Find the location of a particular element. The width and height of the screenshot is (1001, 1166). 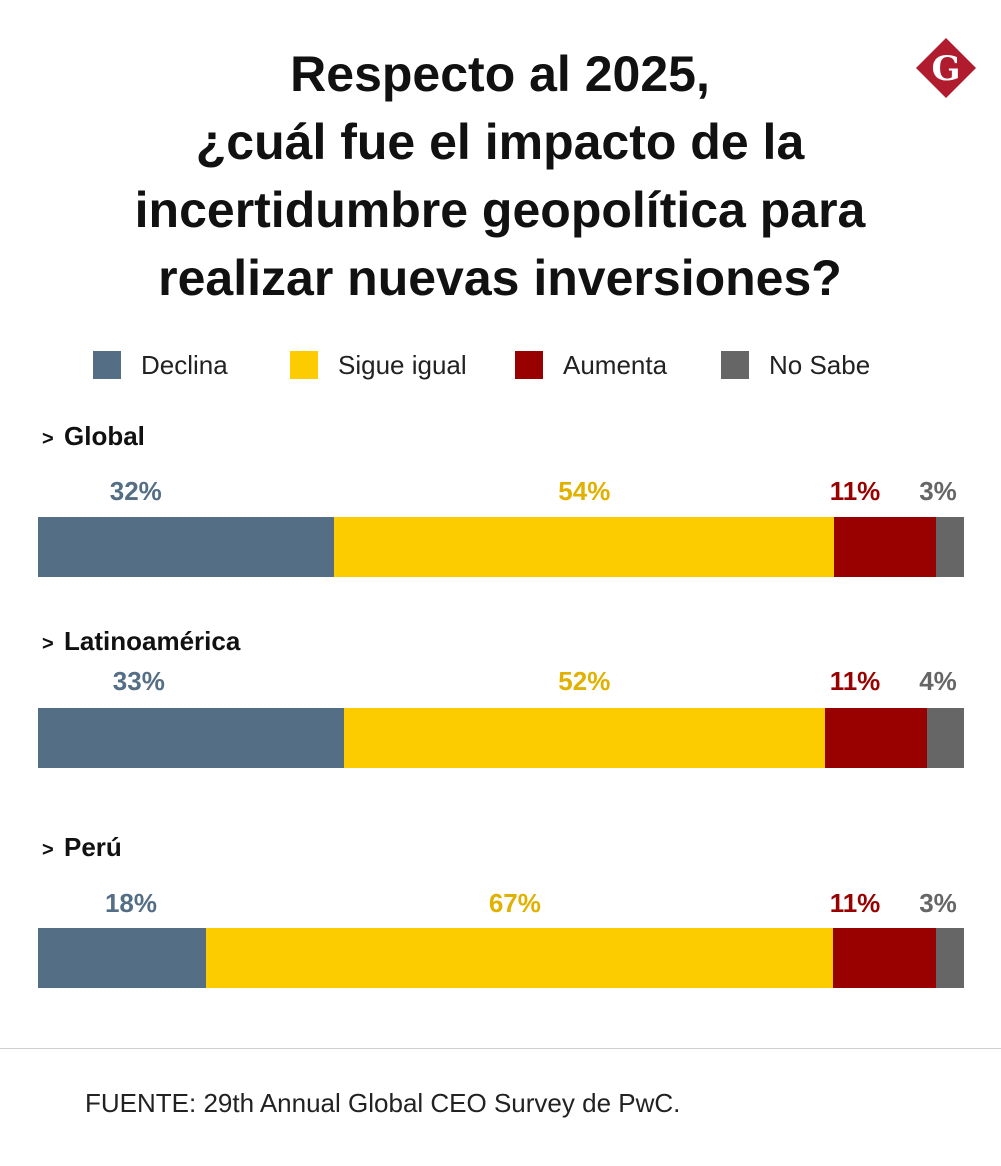

legend-item-no-sabe: No Sabe is located at coordinates (795, 365).